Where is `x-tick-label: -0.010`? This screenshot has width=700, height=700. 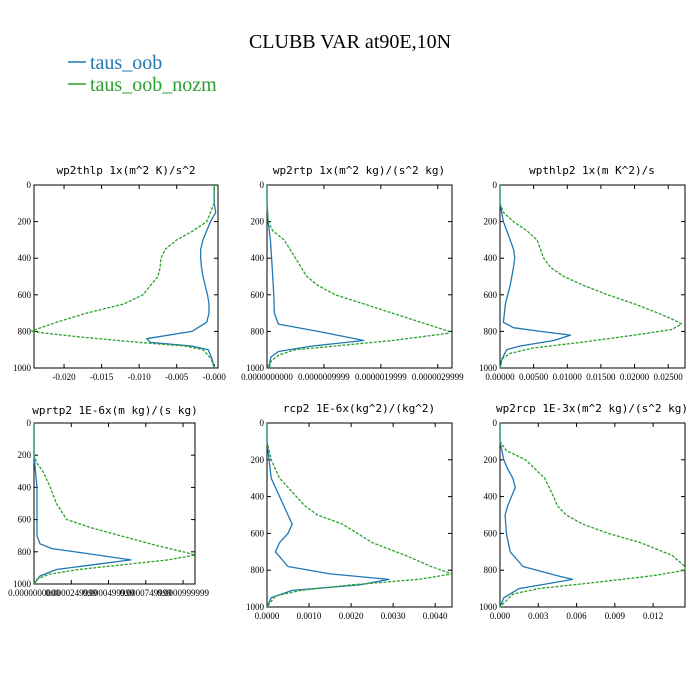
x-tick-label: -0.010 is located at coordinates (140, 377).